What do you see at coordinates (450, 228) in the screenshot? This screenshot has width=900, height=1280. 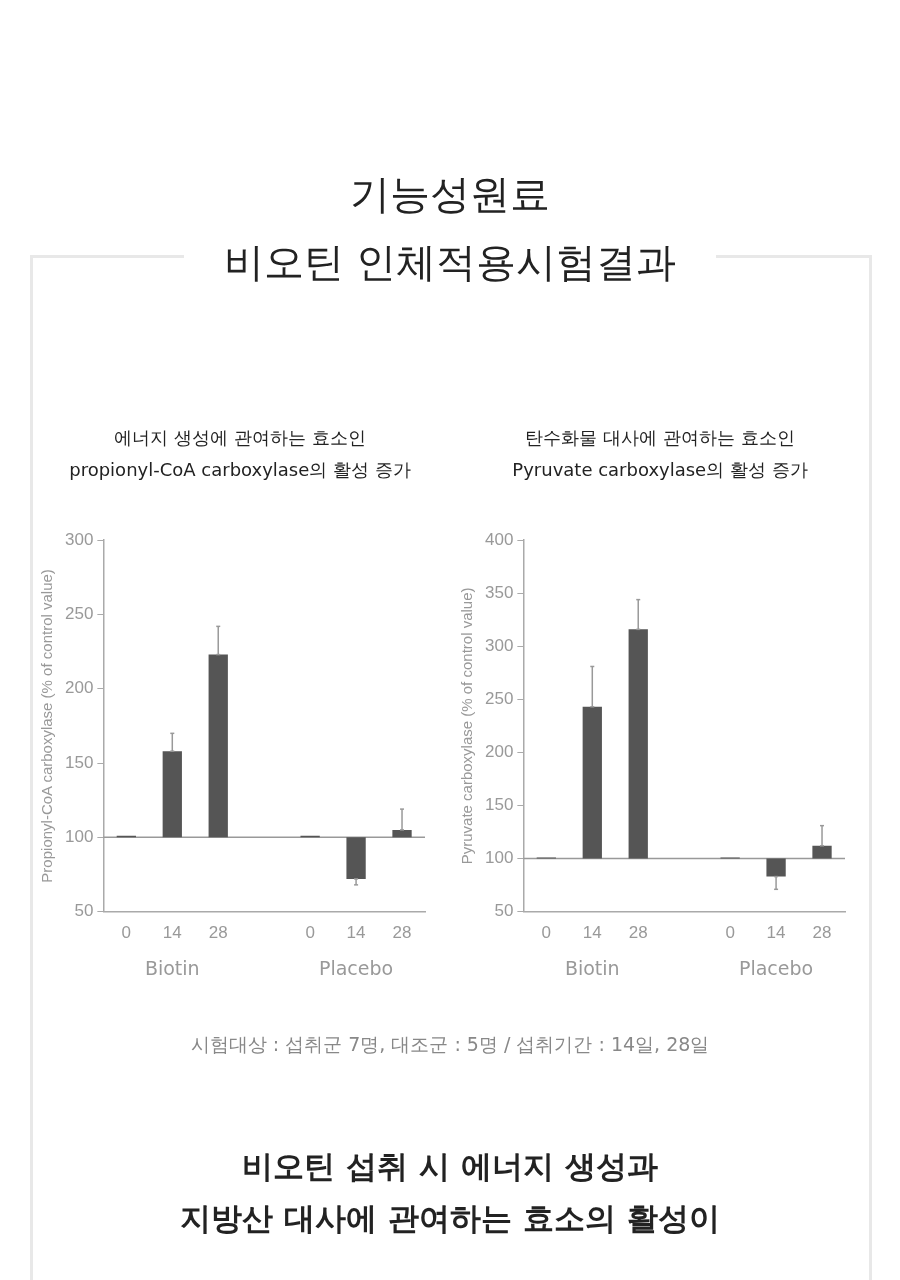 I see `text: 기능성원료 비오틴 인체적용시험결과` at bounding box center [450, 228].